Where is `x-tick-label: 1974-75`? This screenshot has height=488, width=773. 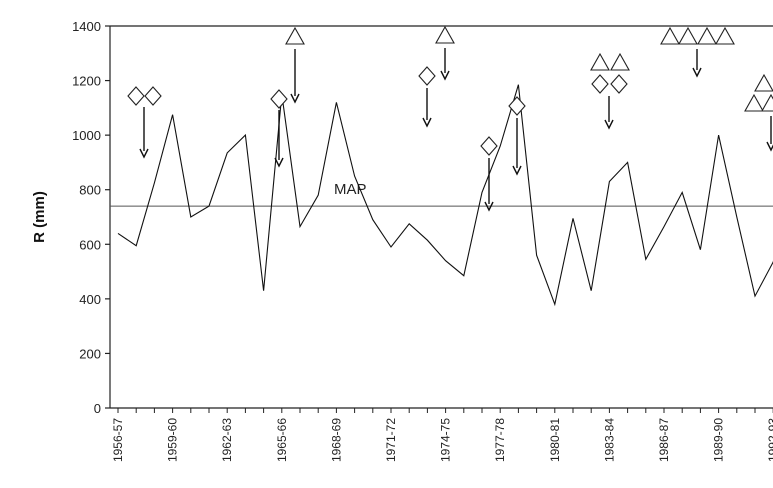
x-tick-label: 1974-75 is located at coordinates (446, 440).